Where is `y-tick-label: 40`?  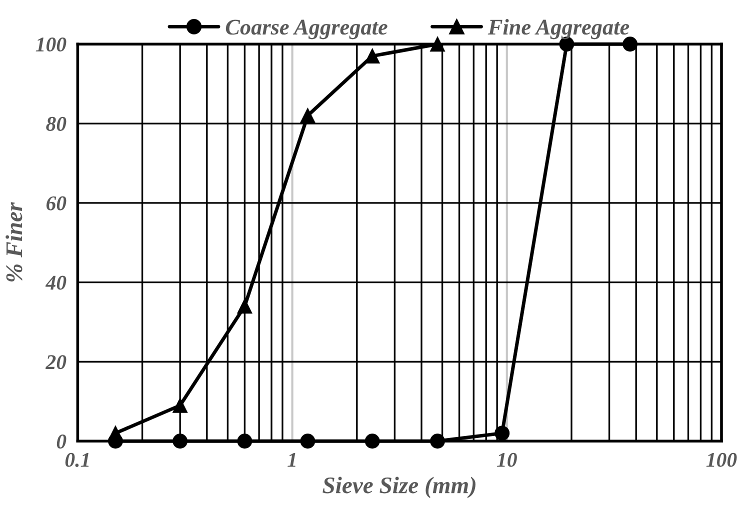
y-tick-label: 40 is located at coordinates (55, 283).